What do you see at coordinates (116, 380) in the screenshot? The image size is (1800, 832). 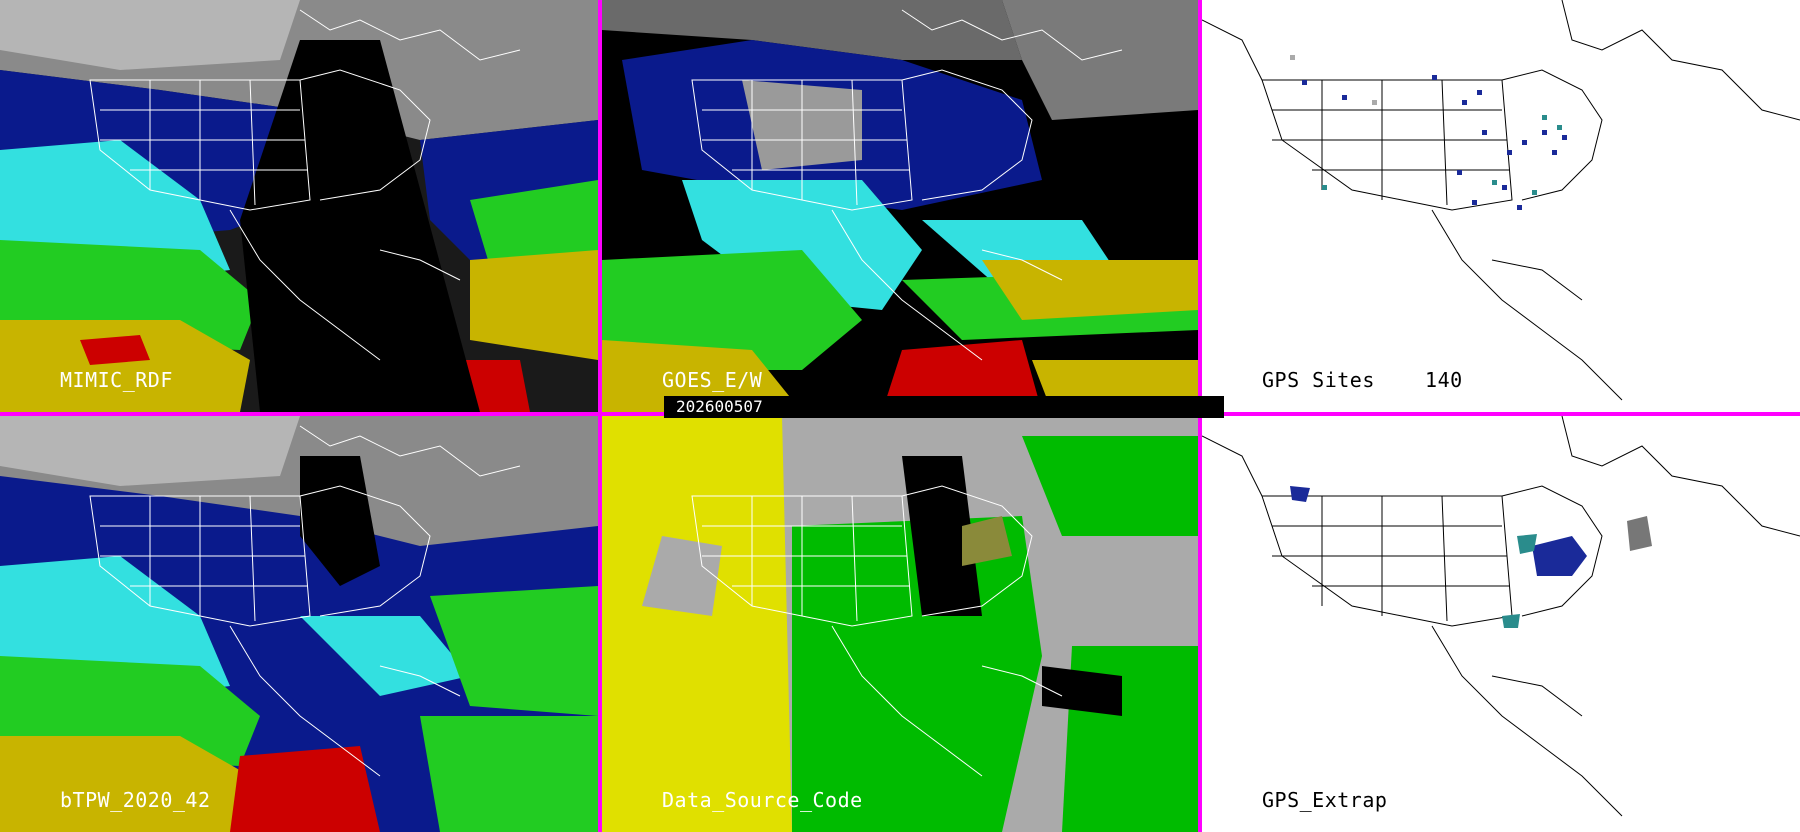 I see `mimic-label: MIMIC_RDF` at bounding box center [116, 380].